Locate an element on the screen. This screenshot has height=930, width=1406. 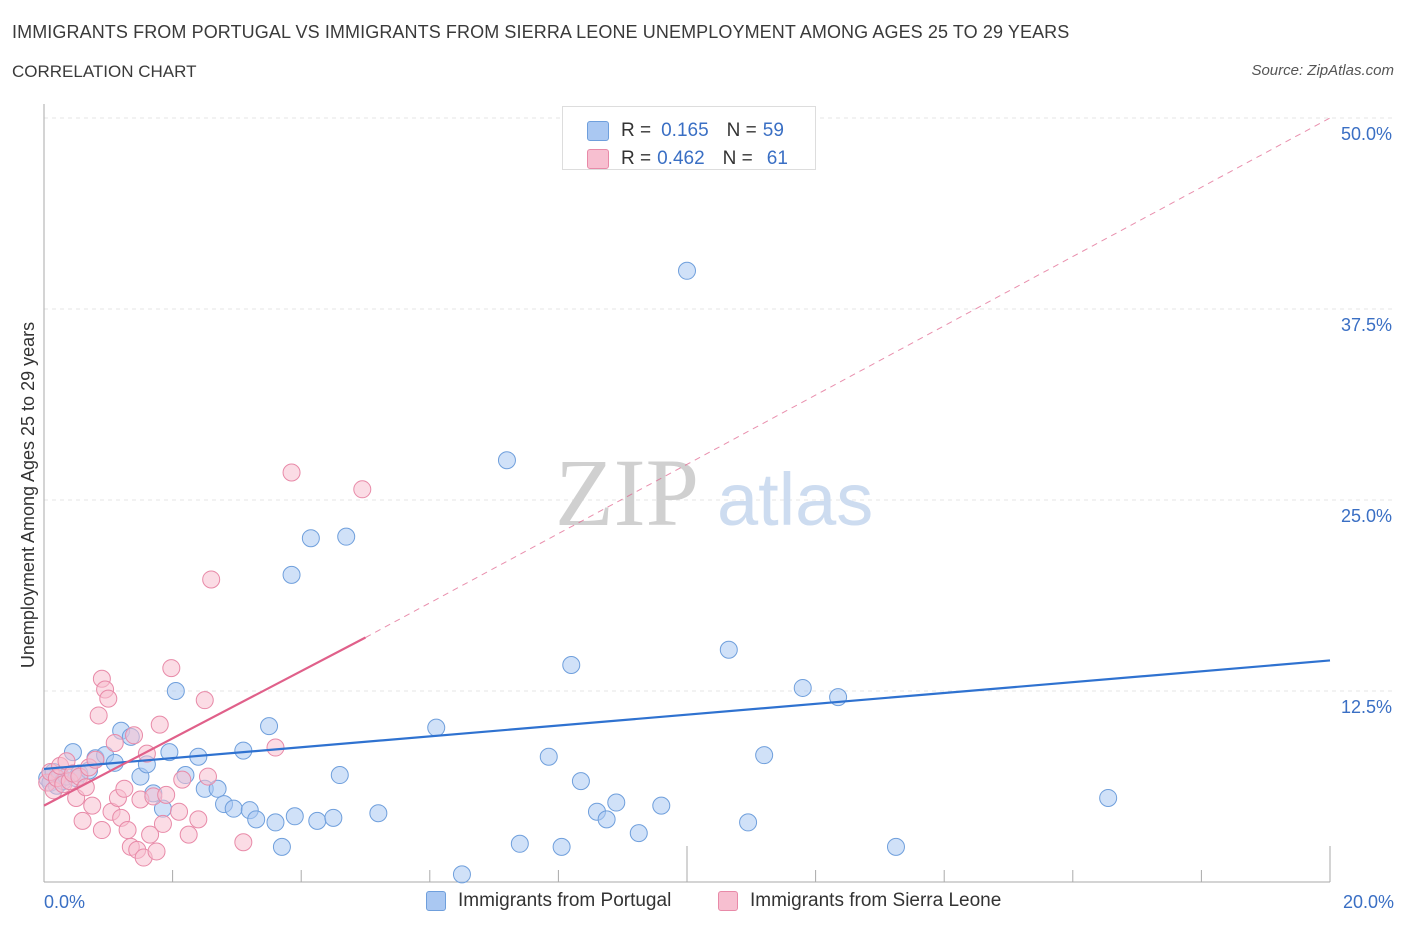
portugal-n-value: 59 is located at coordinates (773, 130).